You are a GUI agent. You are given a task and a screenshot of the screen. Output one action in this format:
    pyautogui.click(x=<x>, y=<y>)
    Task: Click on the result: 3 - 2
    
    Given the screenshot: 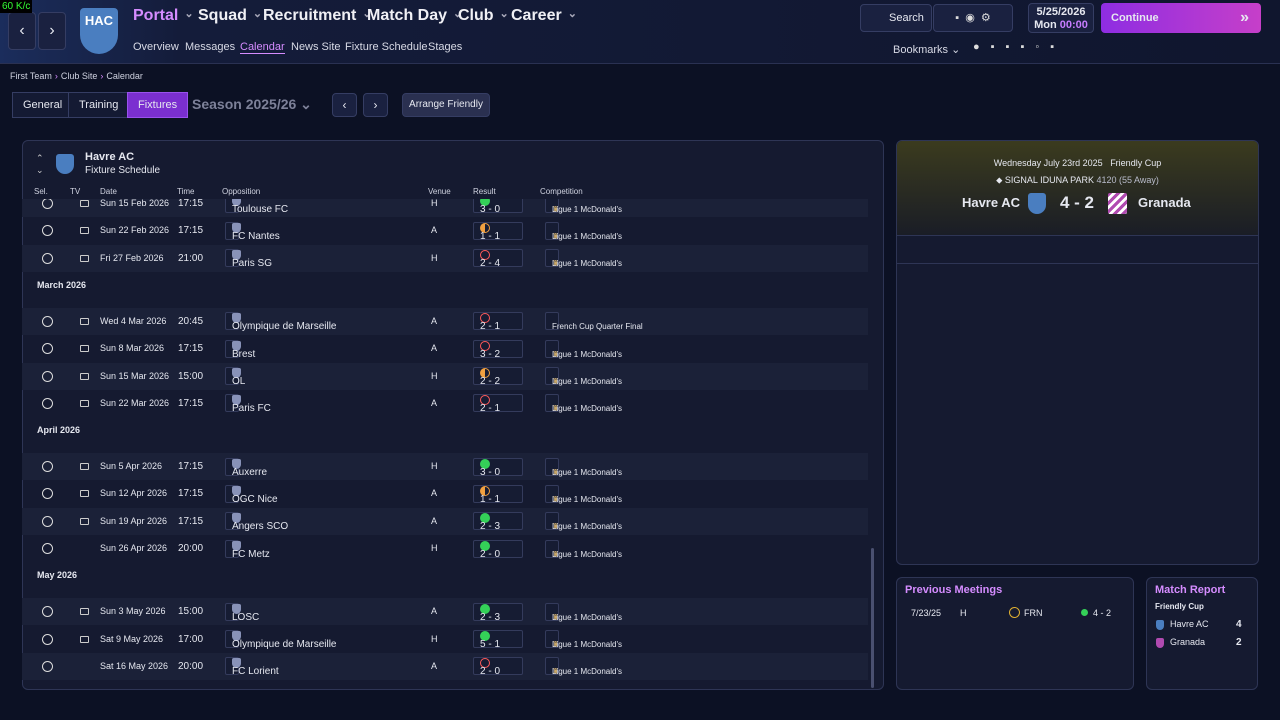 What is the action you would take?
    pyautogui.click(x=498, y=349)
    